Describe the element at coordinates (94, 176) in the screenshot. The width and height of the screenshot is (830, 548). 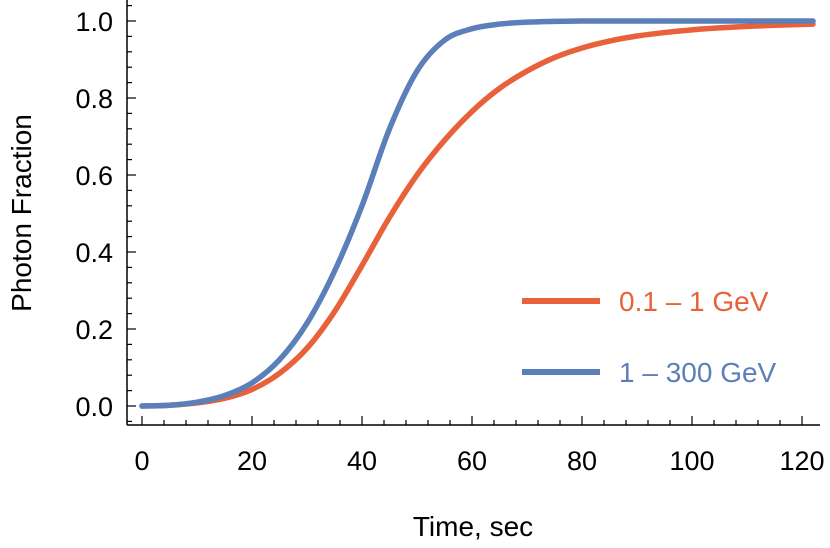
I see `y-tick-label: 0.6` at that location.